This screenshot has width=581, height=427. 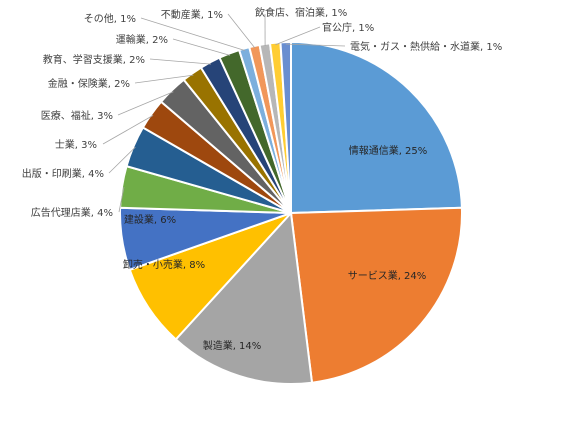 I want to click on data-label: 医療、福祉, 3%, so click(x=77, y=115).